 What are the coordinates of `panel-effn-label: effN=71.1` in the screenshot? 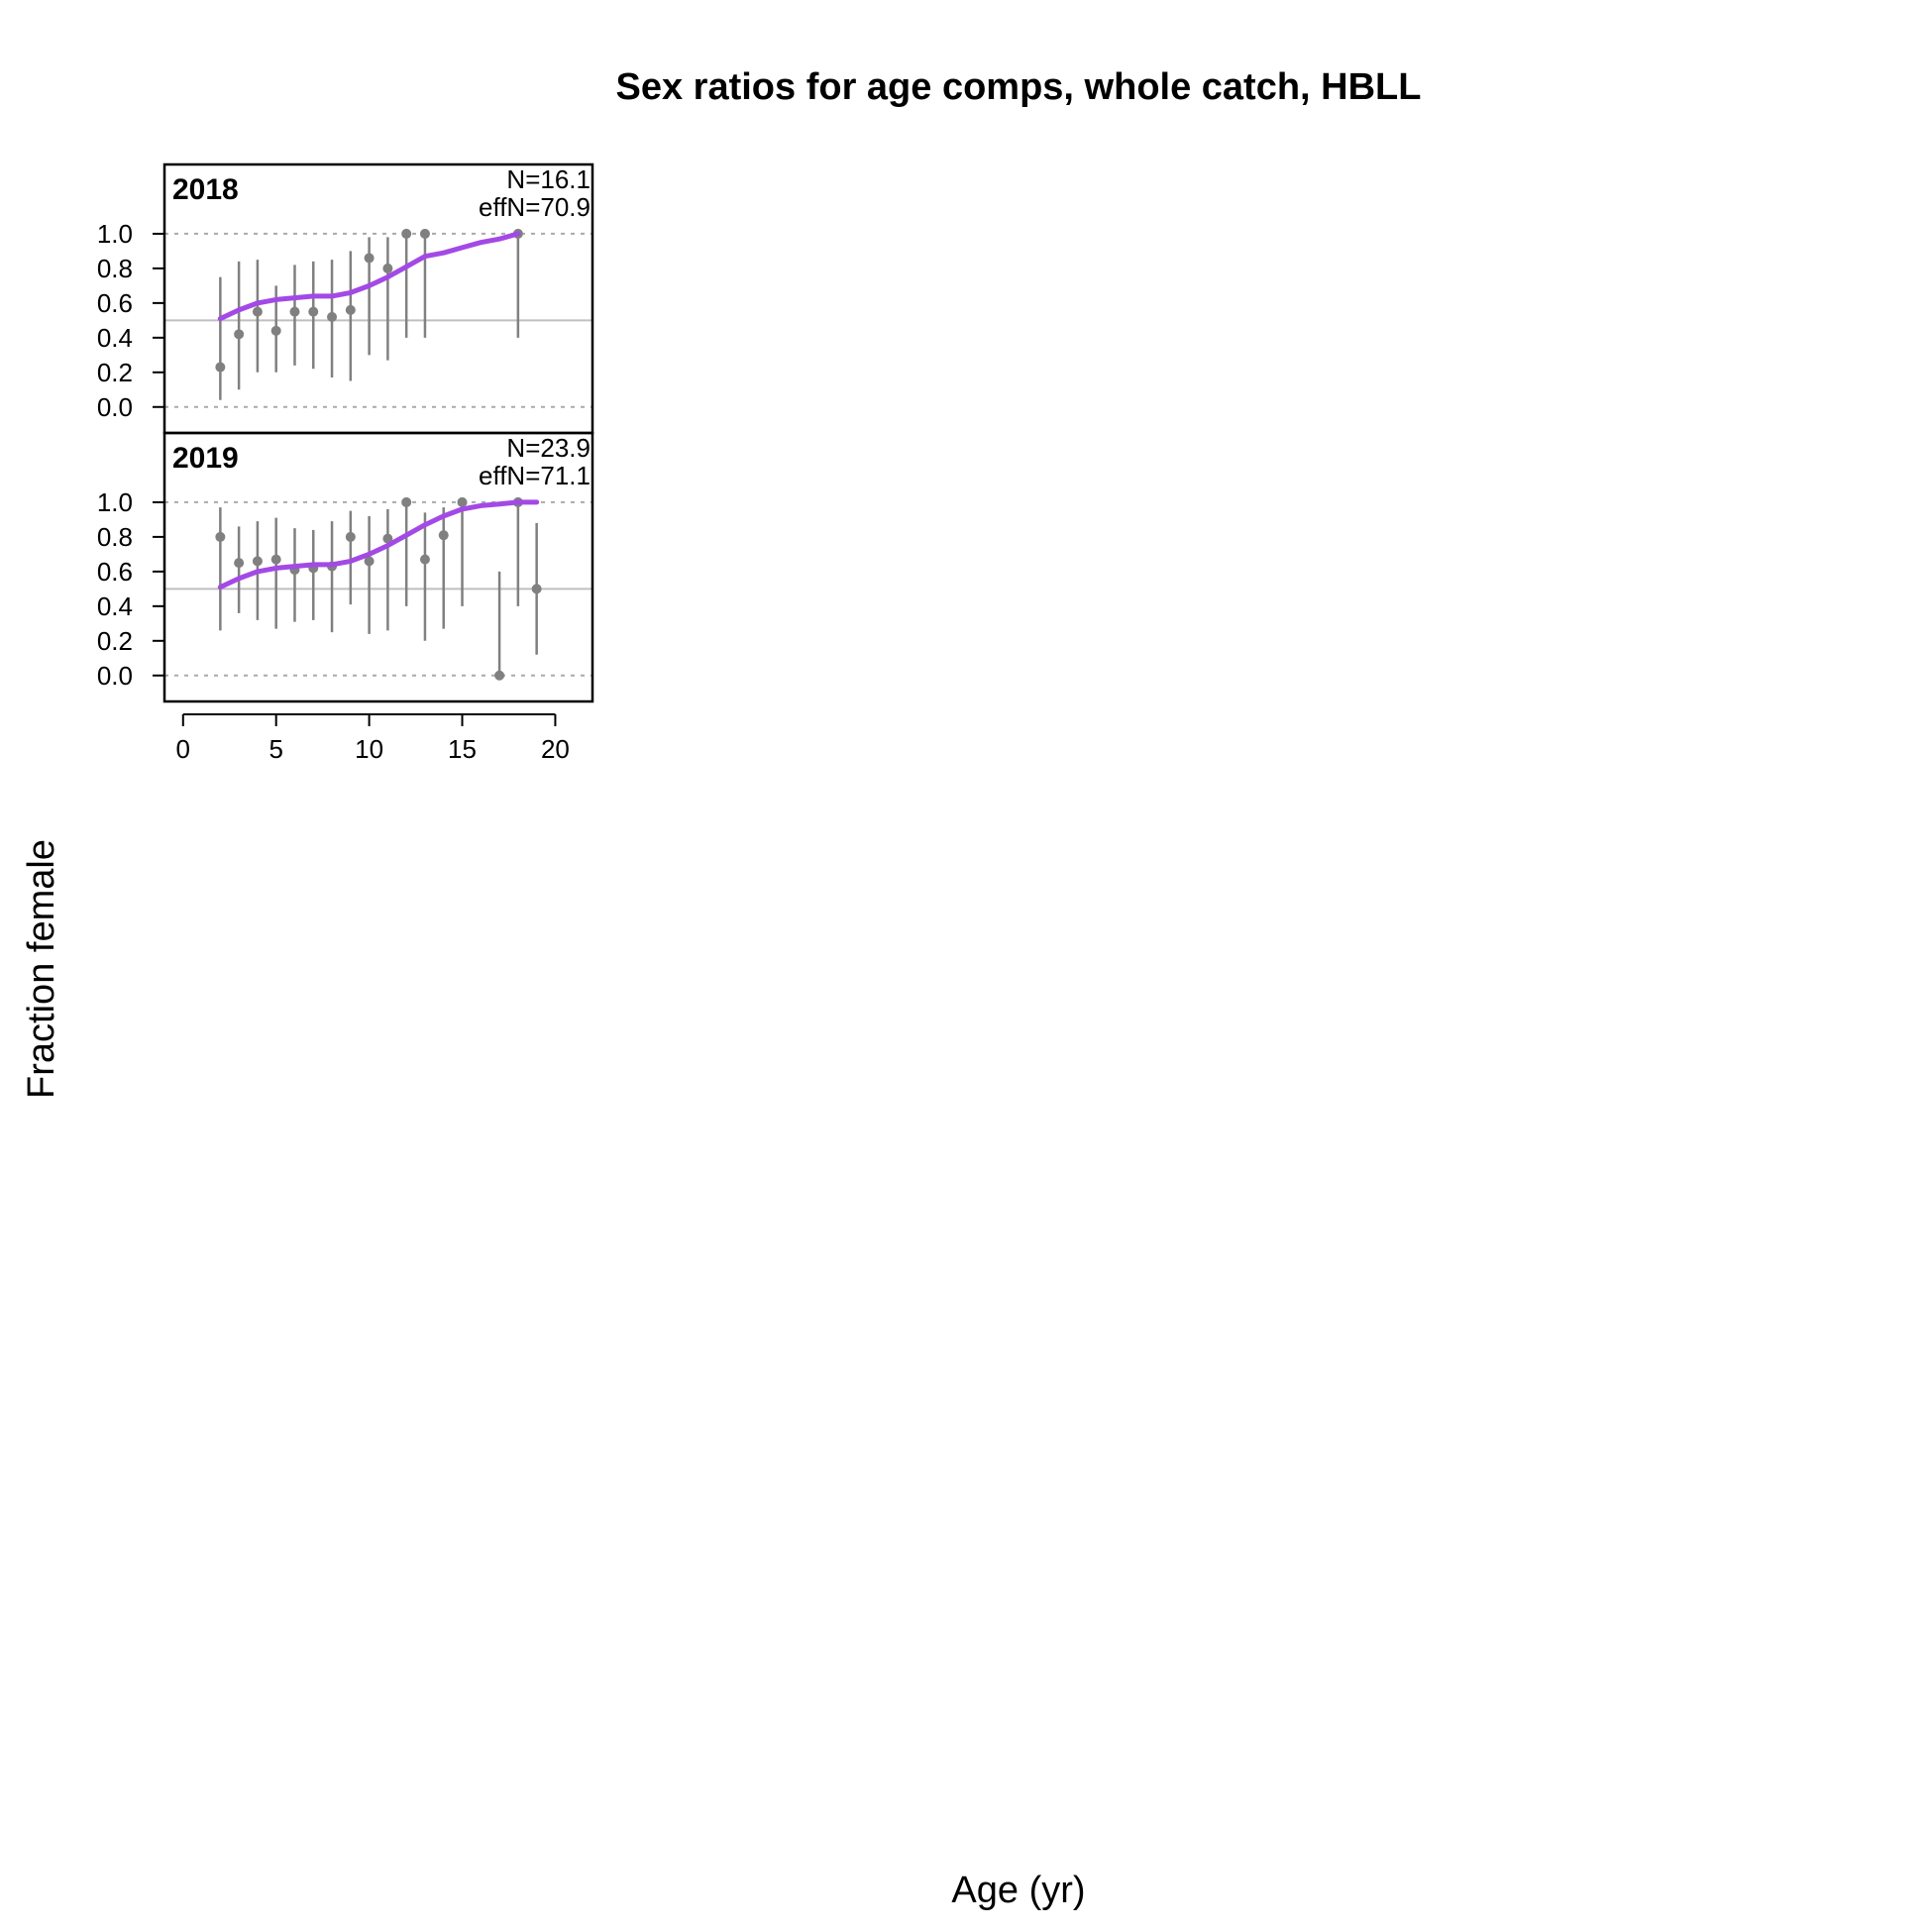 It's located at (535, 476).